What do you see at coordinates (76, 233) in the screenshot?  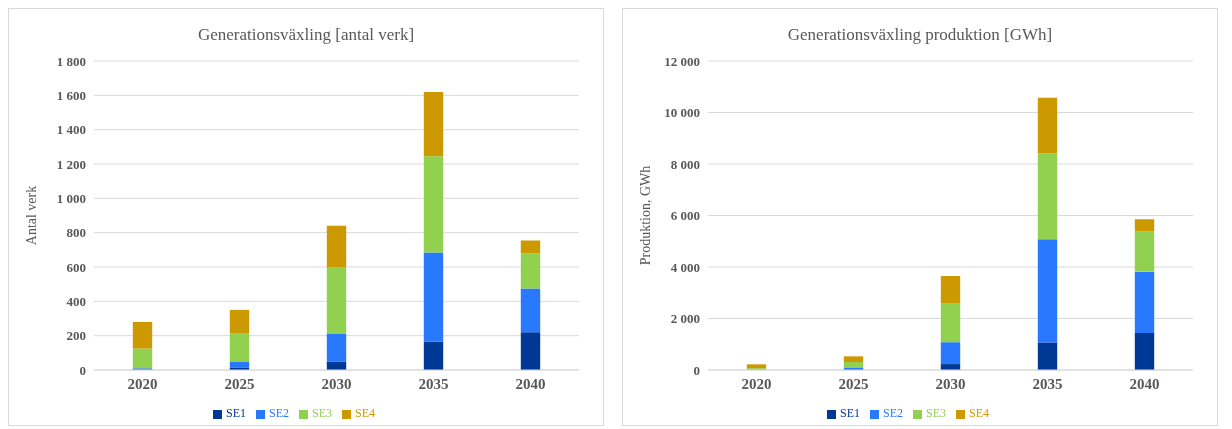 I see `y-tick-label: 800` at bounding box center [76, 233].